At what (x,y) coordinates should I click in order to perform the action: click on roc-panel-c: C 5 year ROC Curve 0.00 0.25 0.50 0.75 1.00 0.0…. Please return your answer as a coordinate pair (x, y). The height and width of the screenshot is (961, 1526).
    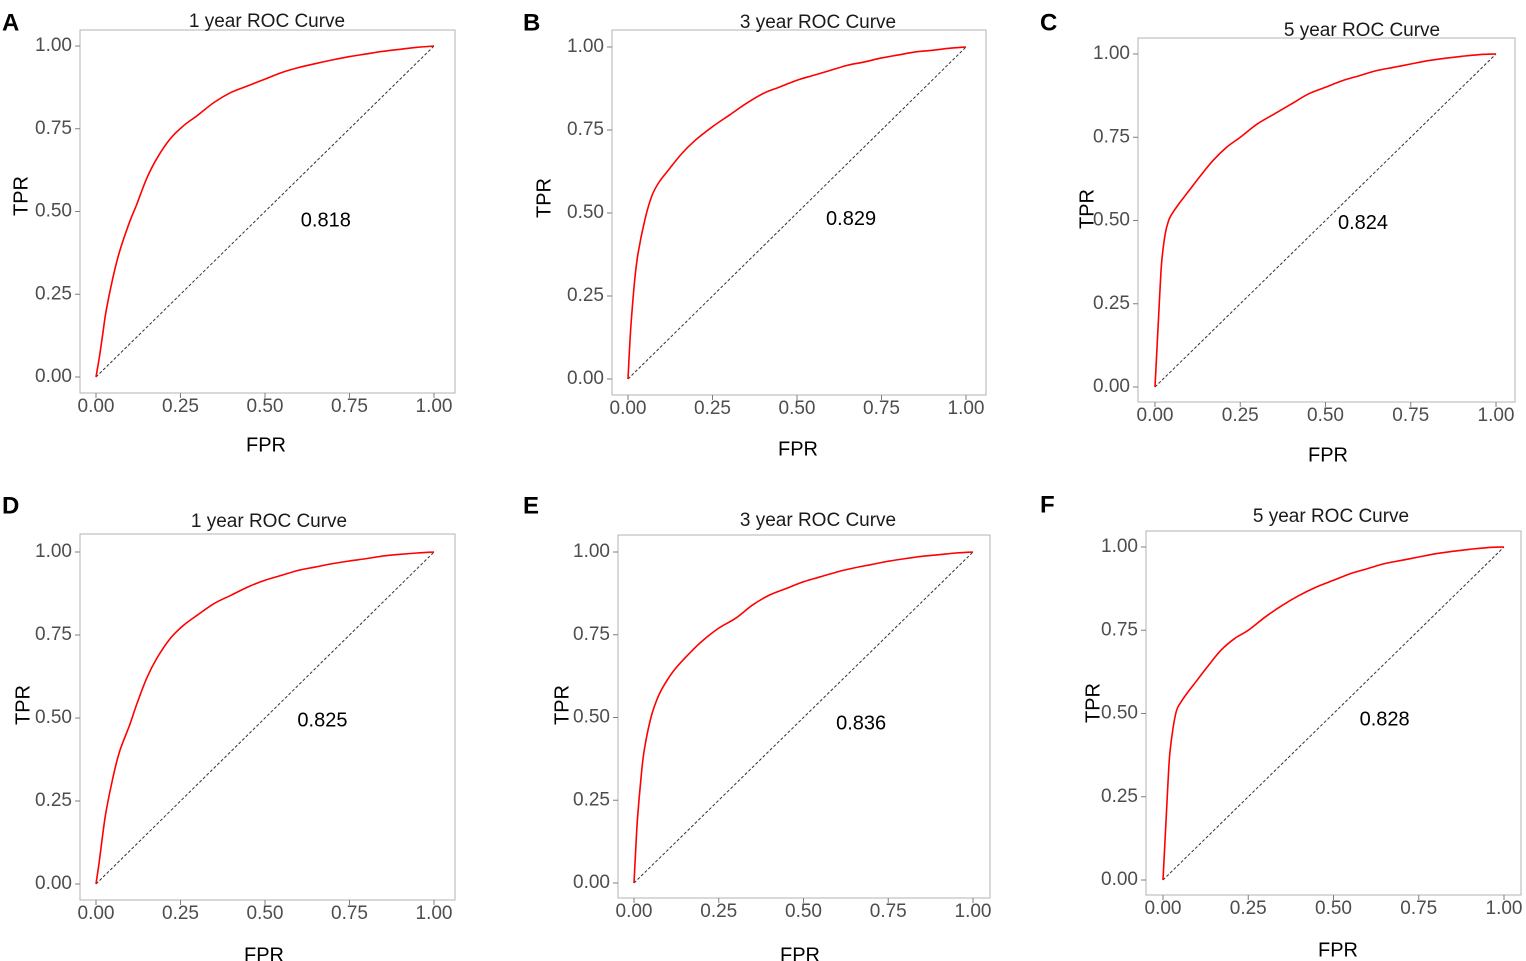
    Looking at the image, I should click on (1278, 237).